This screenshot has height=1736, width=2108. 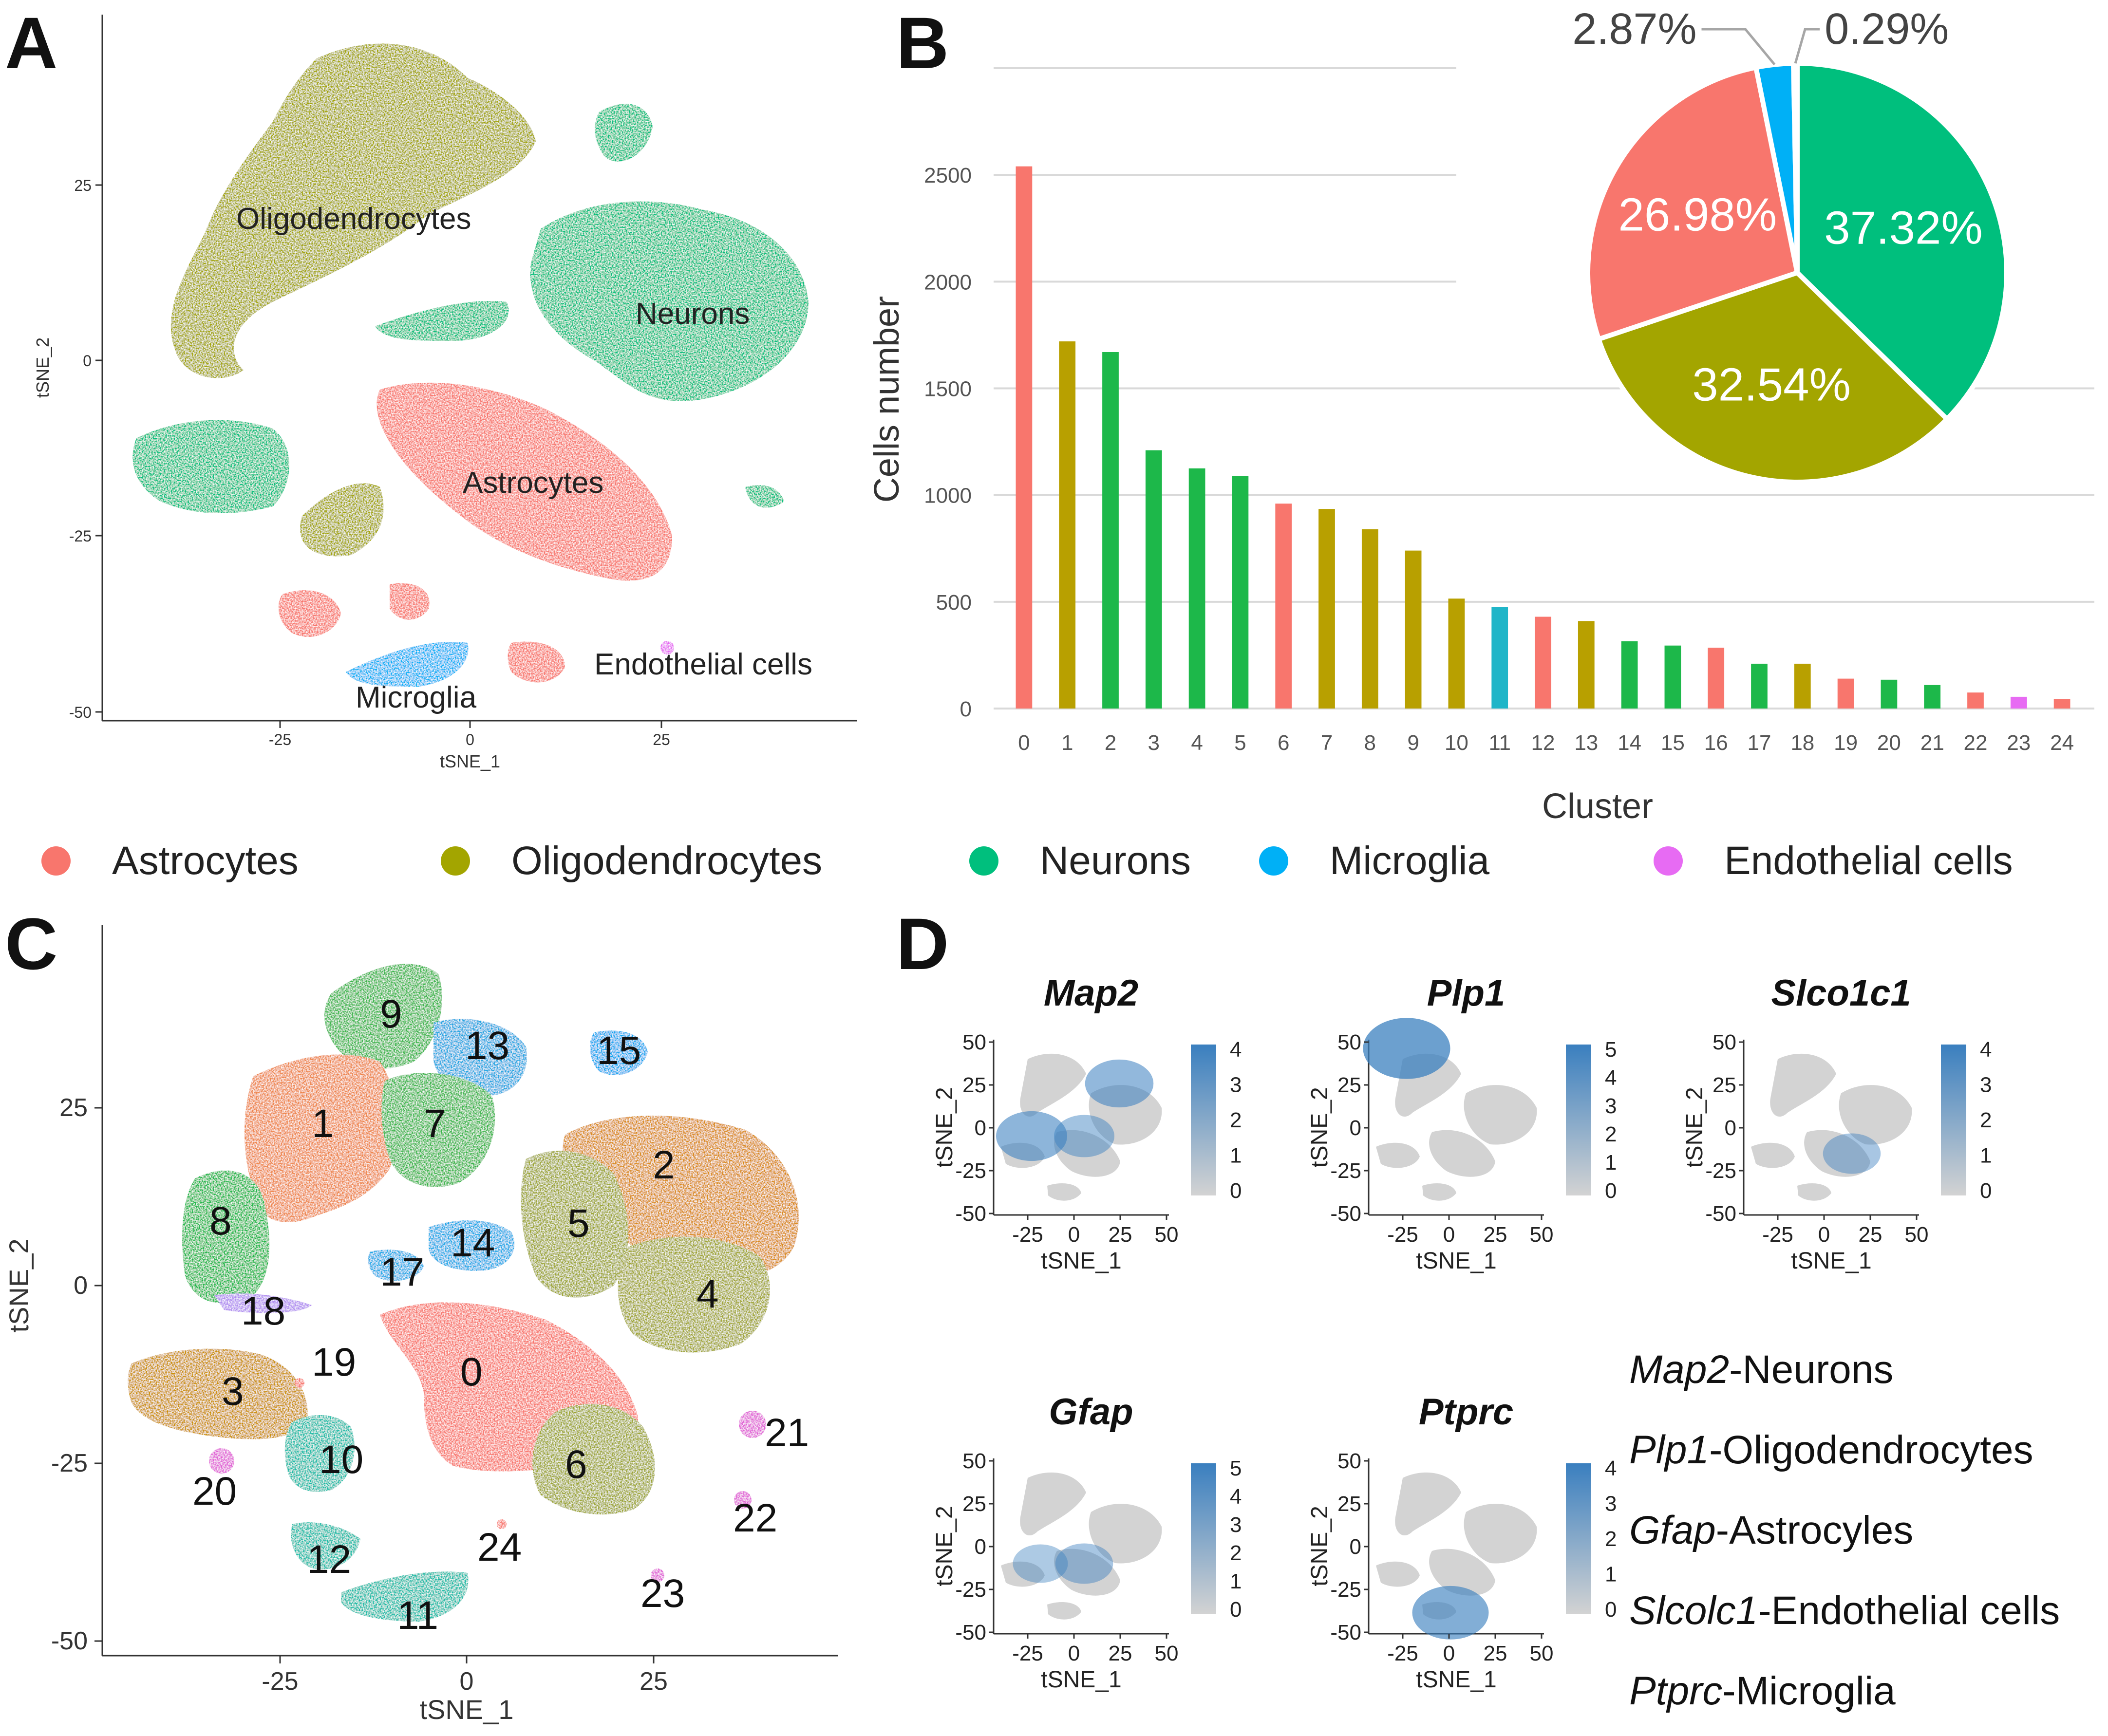 What do you see at coordinates (1087, 1123) in the screenshot?
I see `feature-plot-map2: Map2 -25 0 25 50 50 25 0 -25 -50 tSNE_1 tSNE_2 4 3 2 1 0` at bounding box center [1087, 1123].